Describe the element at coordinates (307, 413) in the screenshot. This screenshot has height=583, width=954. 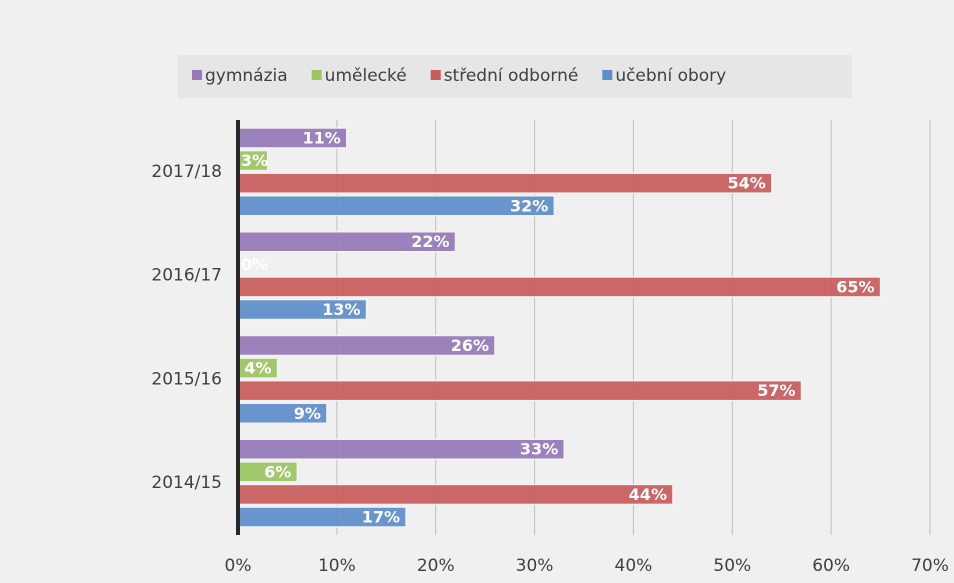
I see `data-label: 9%` at that location.